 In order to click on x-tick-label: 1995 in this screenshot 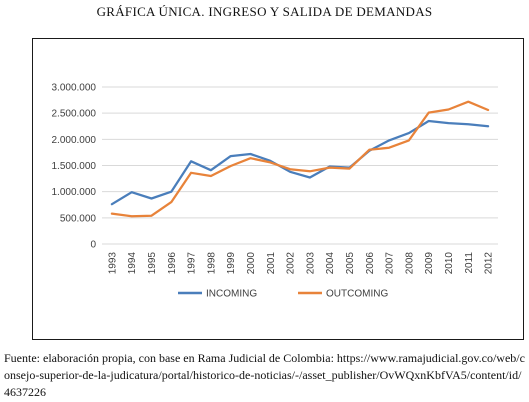, I will do `click(152, 263)`.